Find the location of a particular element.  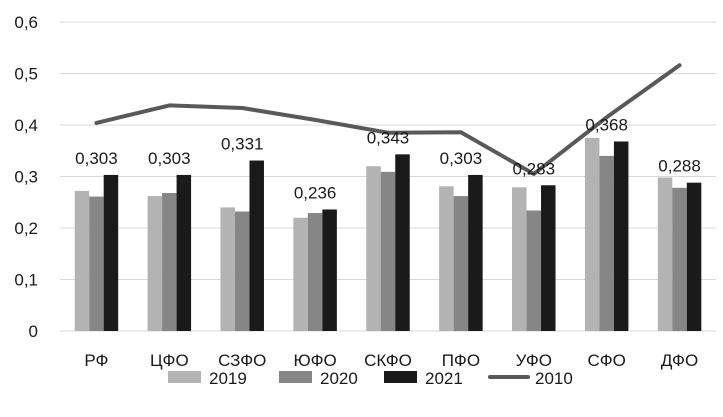

x-category-label: СЗФО is located at coordinates (242, 360).